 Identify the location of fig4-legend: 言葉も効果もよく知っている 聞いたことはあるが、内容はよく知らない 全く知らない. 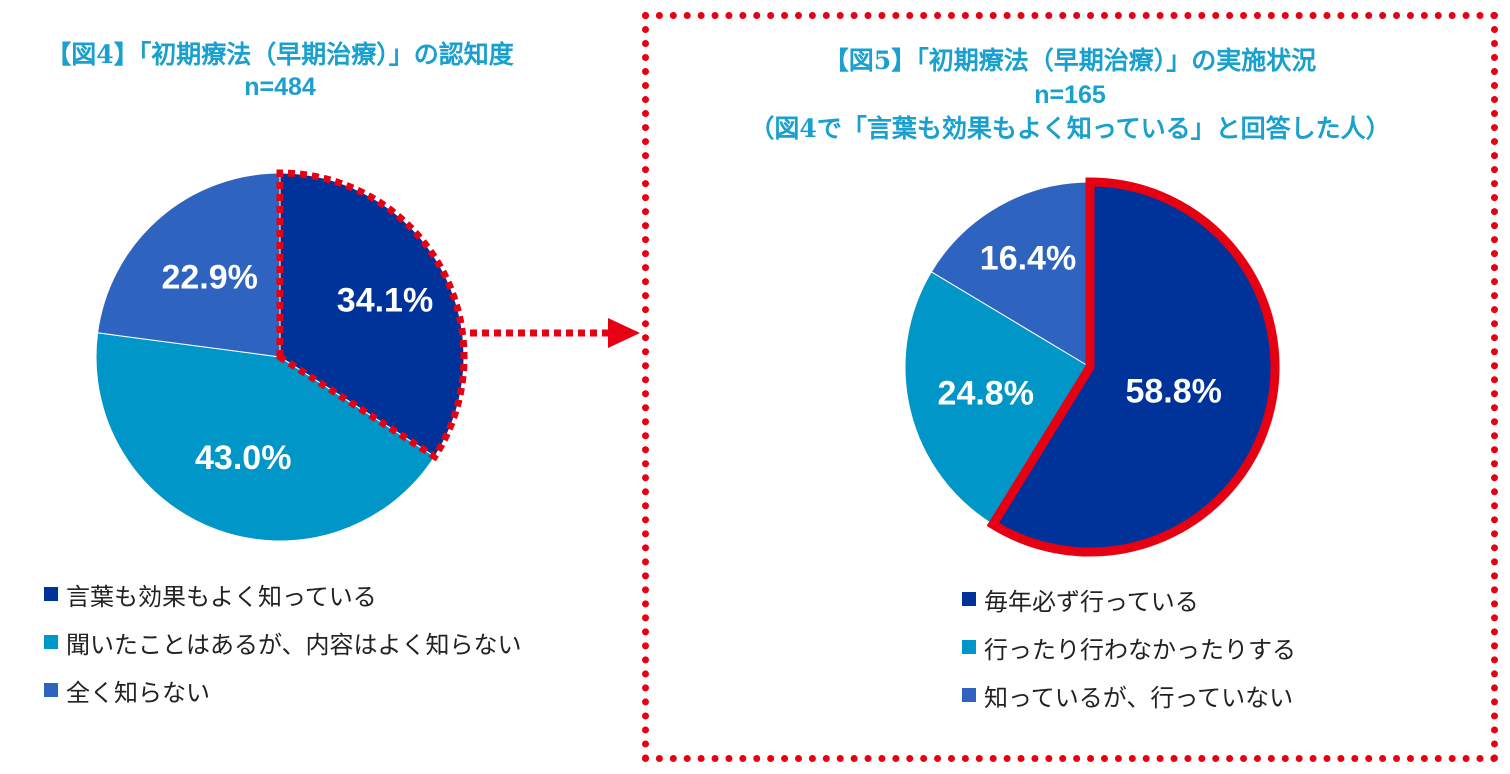
(283, 642).